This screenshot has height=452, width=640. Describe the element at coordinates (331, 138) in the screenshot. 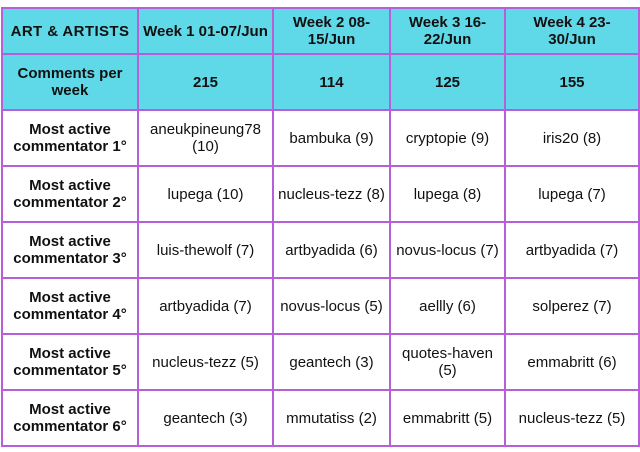

I see `commentator-cell: bambuka (9)` at that location.